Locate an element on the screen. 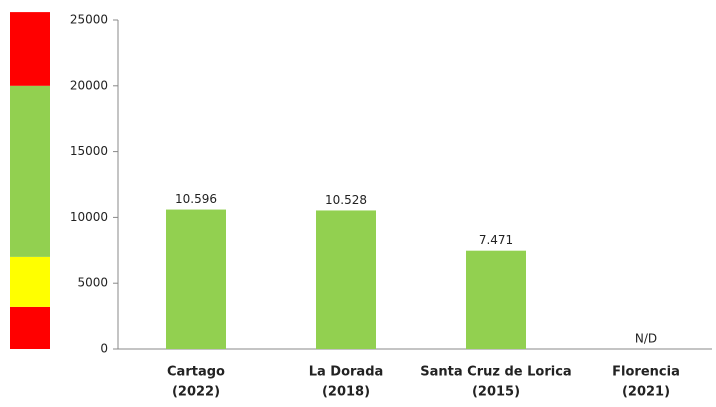 Image resolution: width=716 pixels, height=407 pixels. y-tick-label: 15000 is located at coordinates (89, 151).